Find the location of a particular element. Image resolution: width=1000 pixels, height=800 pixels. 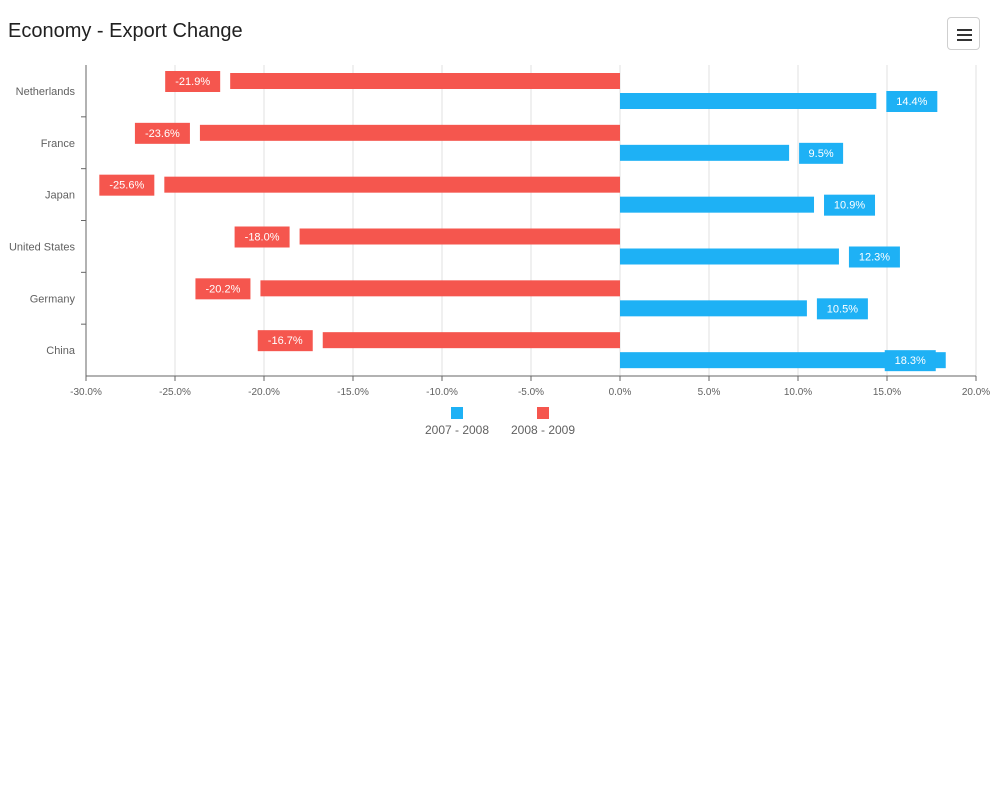

data-label-2007-2008: 10.9% is located at coordinates (849, 206).